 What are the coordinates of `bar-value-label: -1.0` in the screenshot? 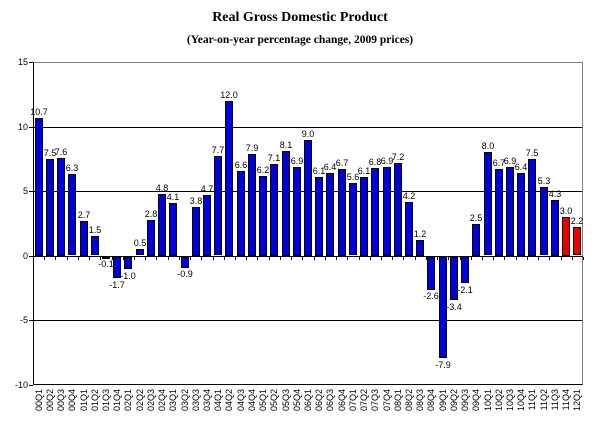 It's located at (128, 276).